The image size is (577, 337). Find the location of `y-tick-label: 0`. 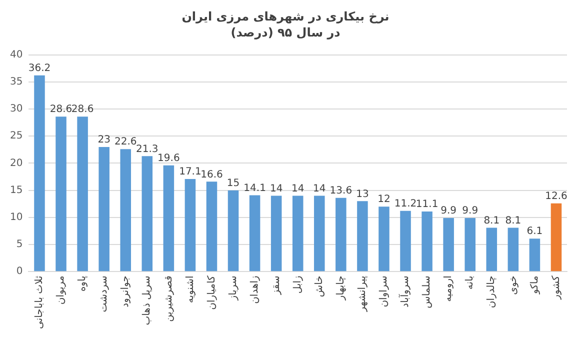

y-tick-label: 0 is located at coordinates (19, 272).